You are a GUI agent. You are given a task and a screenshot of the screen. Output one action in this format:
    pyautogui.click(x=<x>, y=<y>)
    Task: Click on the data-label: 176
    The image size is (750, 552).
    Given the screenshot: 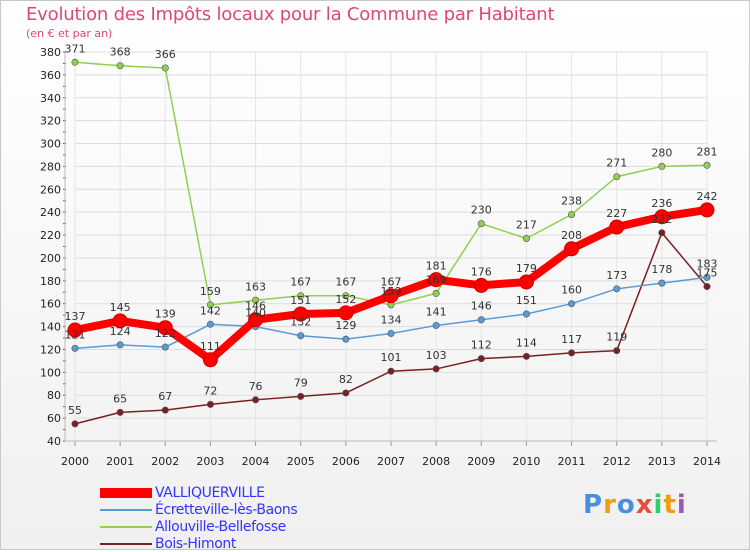 What is the action you would take?
    pyautogui.click(x=481, y=271)
    